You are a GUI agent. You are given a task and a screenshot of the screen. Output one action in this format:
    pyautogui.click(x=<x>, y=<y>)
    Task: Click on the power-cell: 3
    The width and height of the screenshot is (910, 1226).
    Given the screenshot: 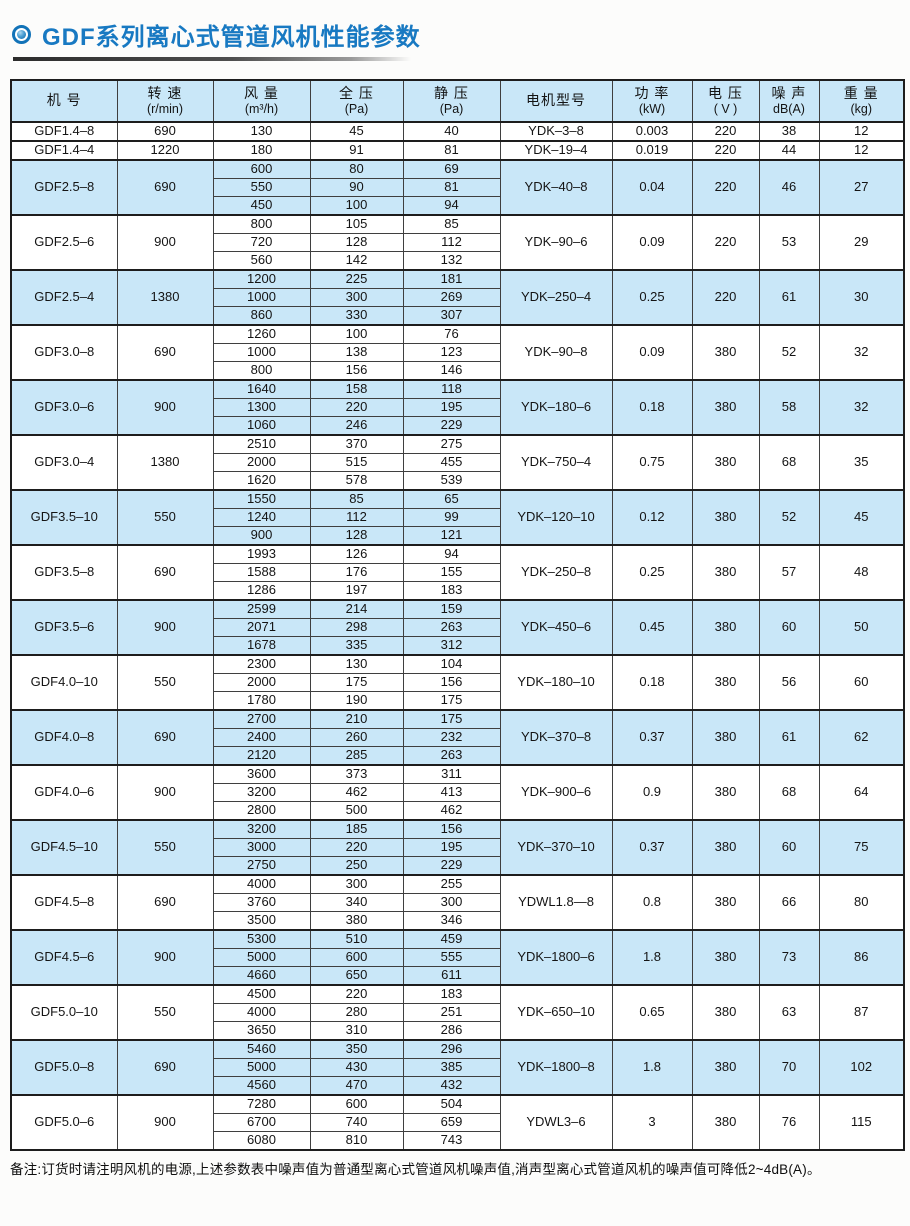 What is the action you would take?
    pyautogui.click(x=652, y=1122)
    